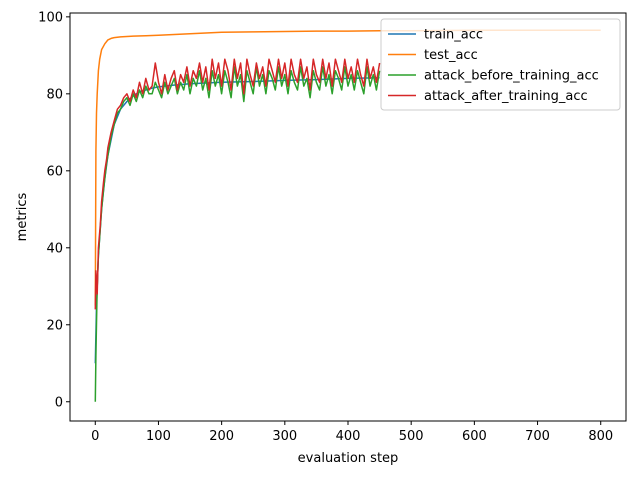  What do you see at coordinates (54, 325) in the screenshot?
I see `y-tick-label: 20` at bounding box center [54, 325].